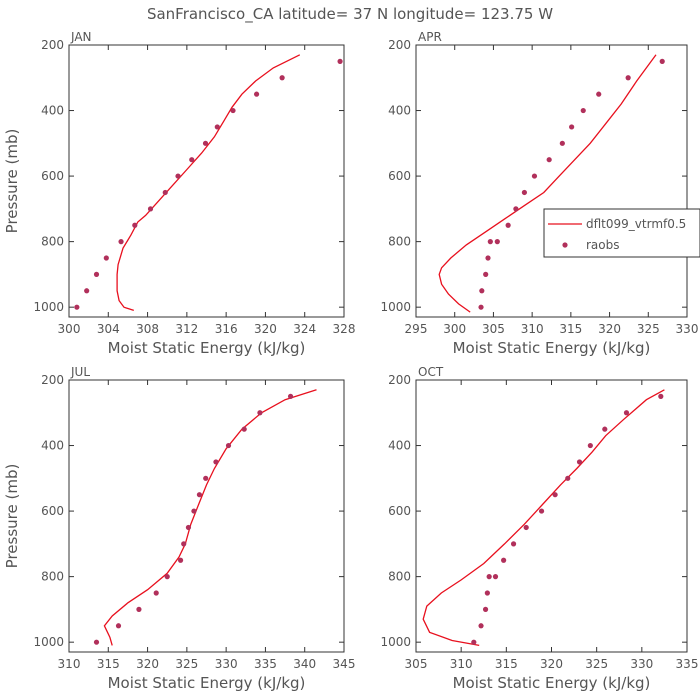 The width and height of the screenshot is (700, 700). I want to click on panel-title: JAN, so click(81, 37).